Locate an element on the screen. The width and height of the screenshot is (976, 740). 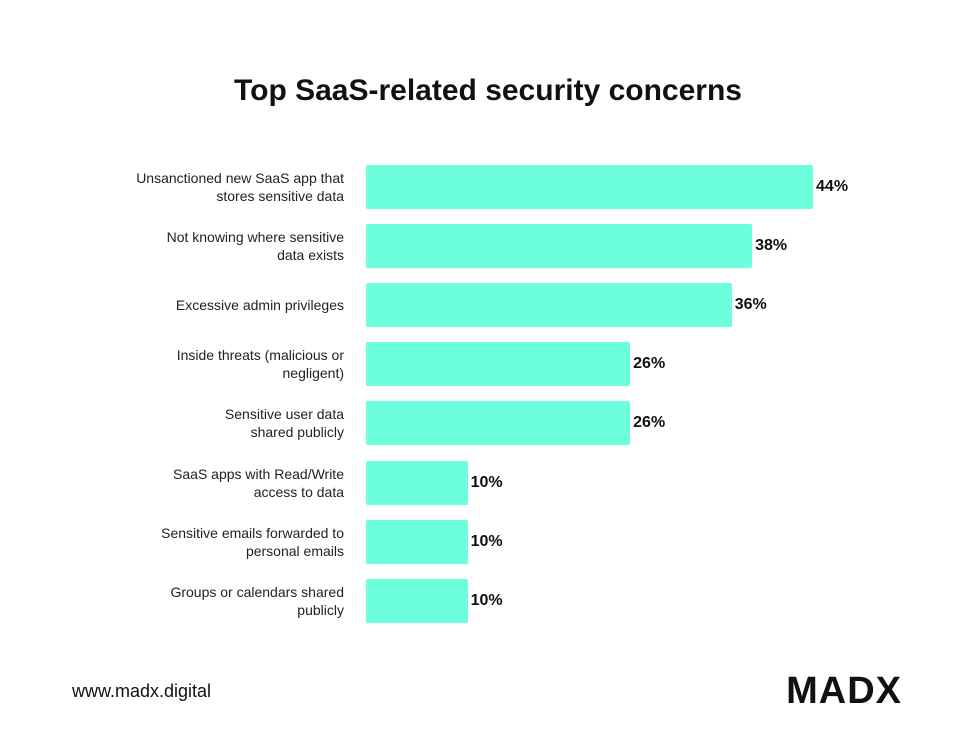
website: www.madx.digital is located at coordinates (142, 691).